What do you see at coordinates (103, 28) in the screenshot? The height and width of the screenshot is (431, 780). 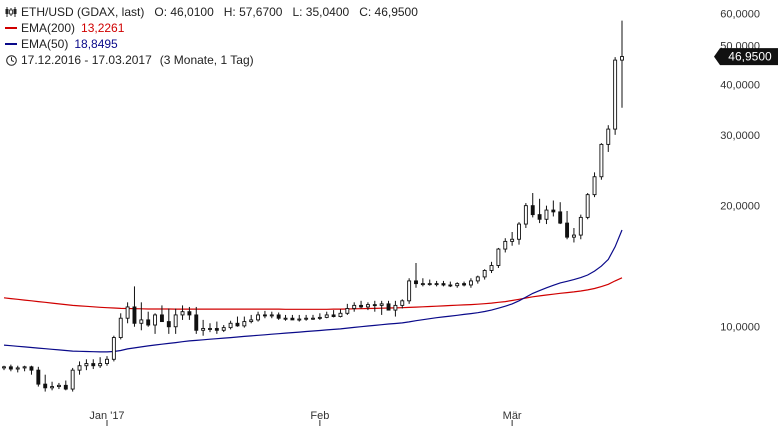 I see `ema200-value: 13,2261` at bounding box center [103, 28].